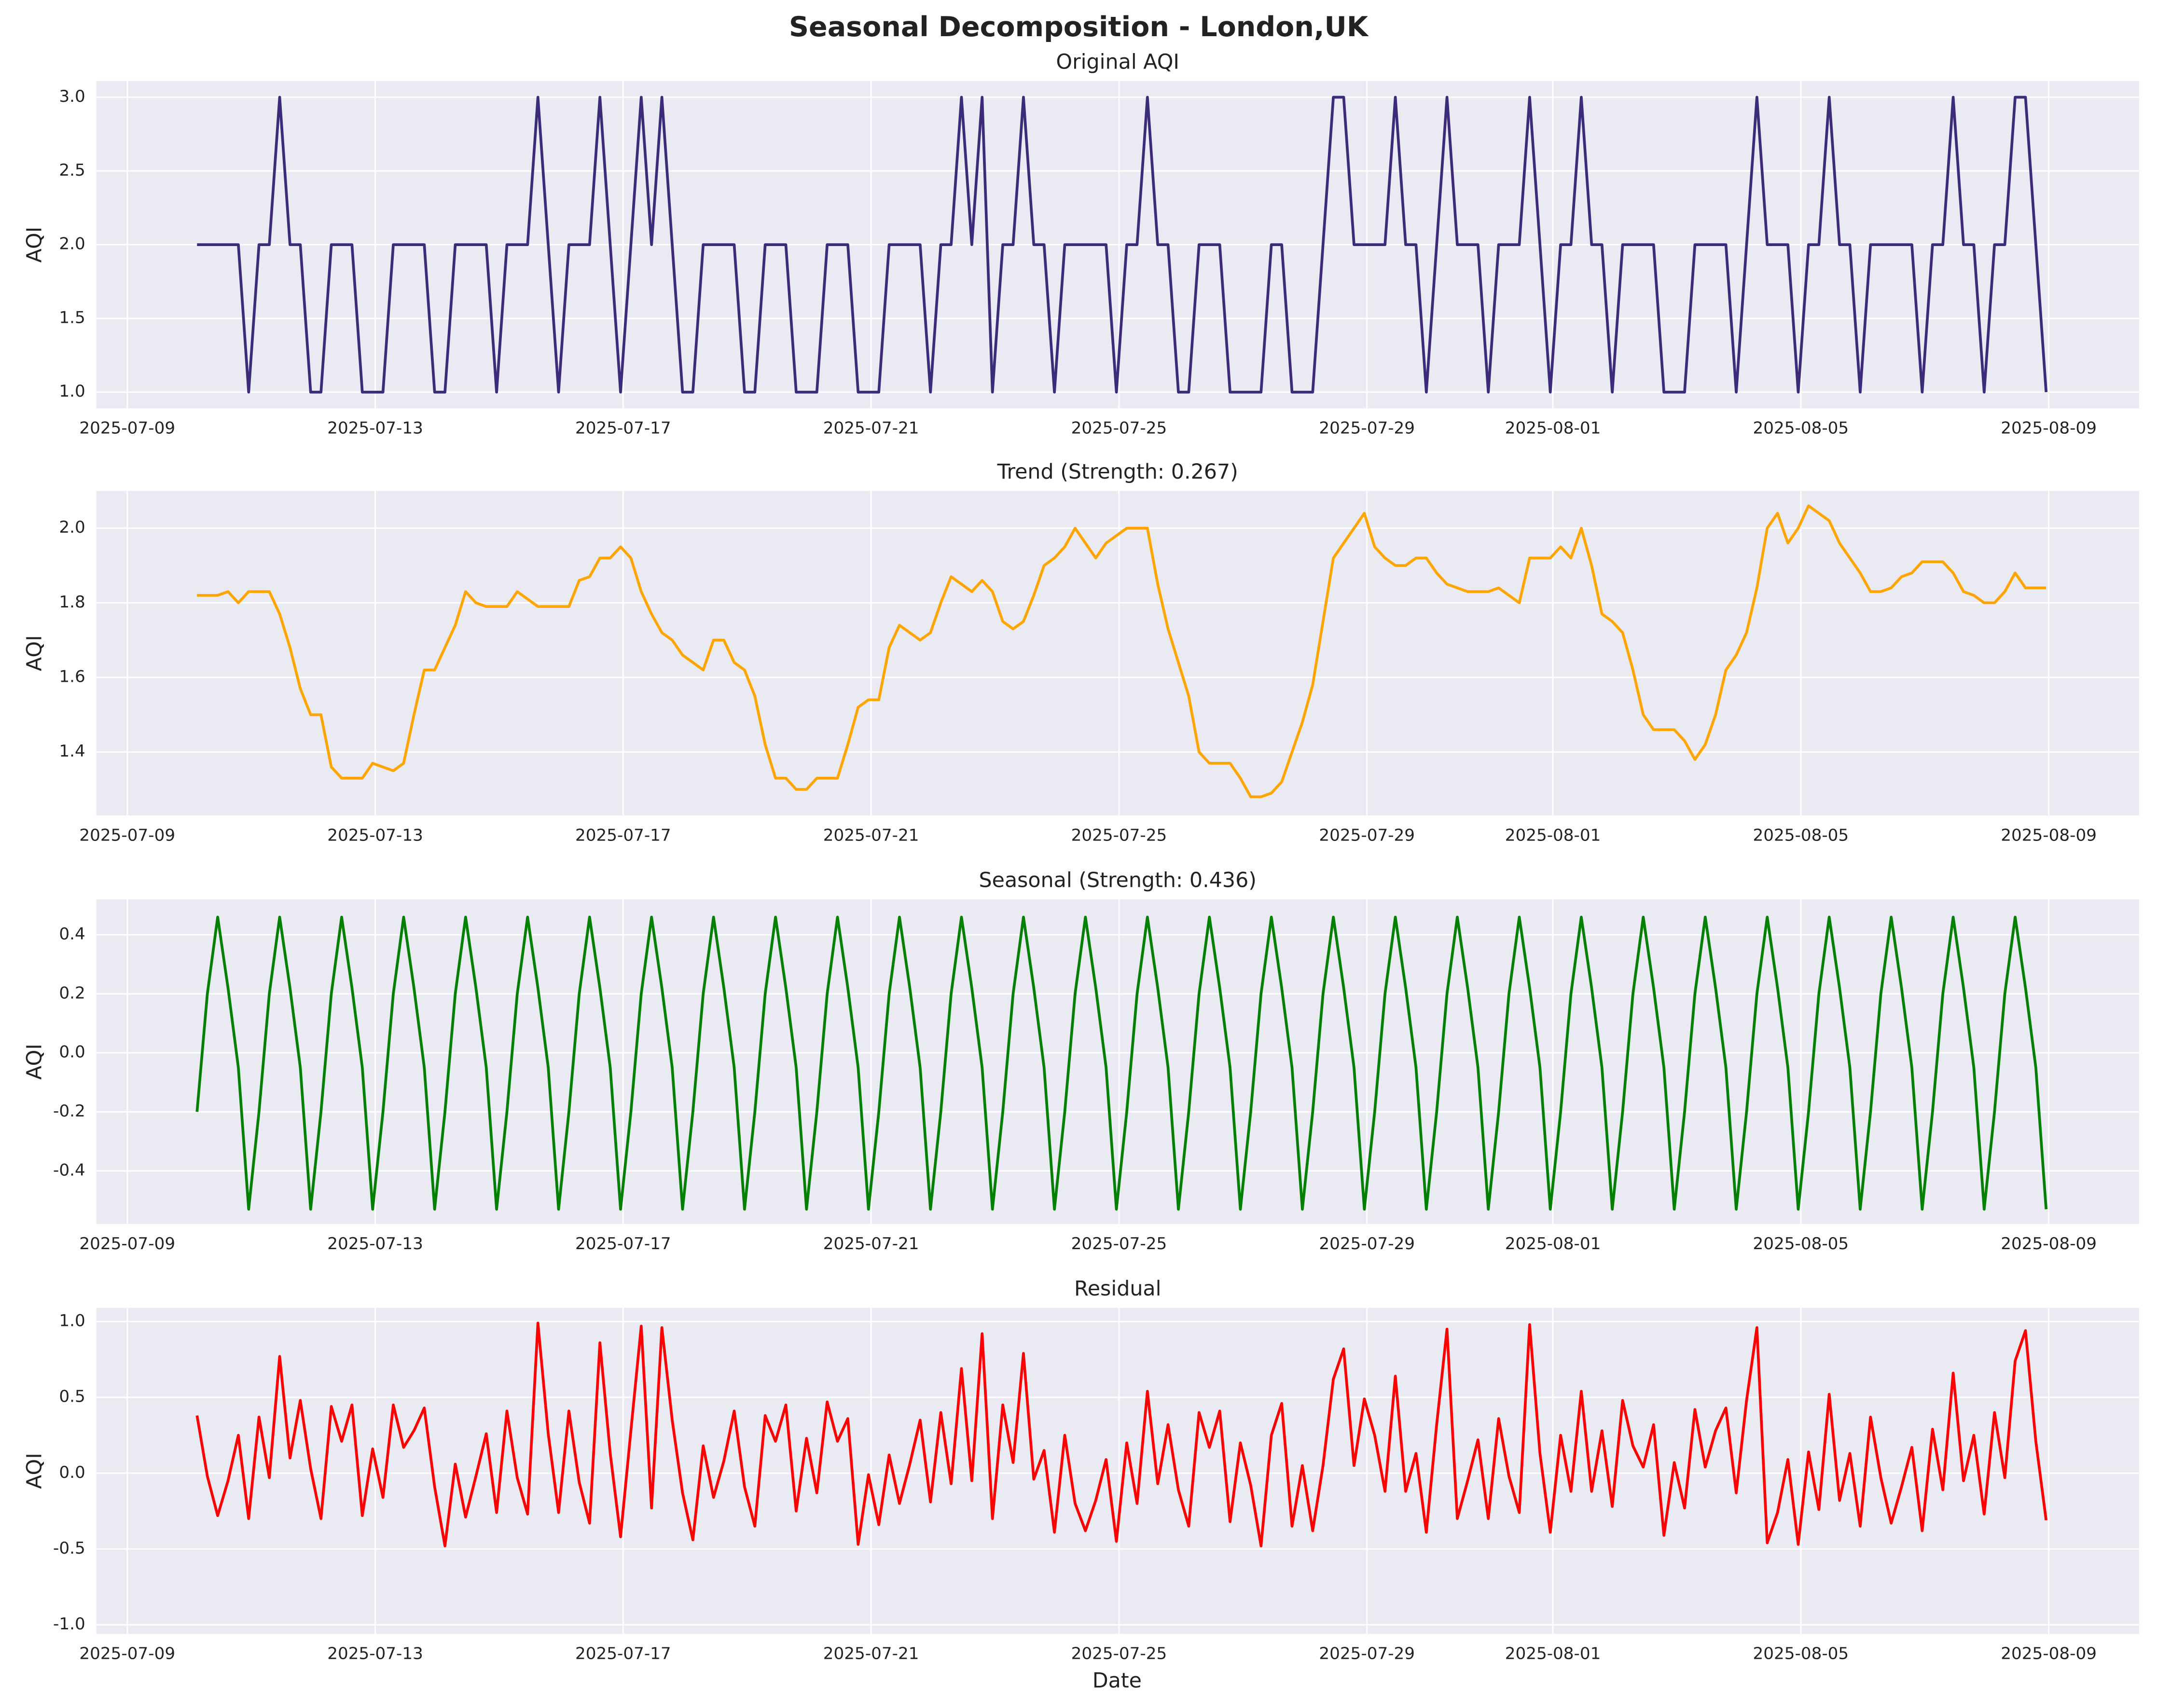 The image size is (2157, 1708). I want to click on y-tick-label: 0.5, so click(72, 1396).